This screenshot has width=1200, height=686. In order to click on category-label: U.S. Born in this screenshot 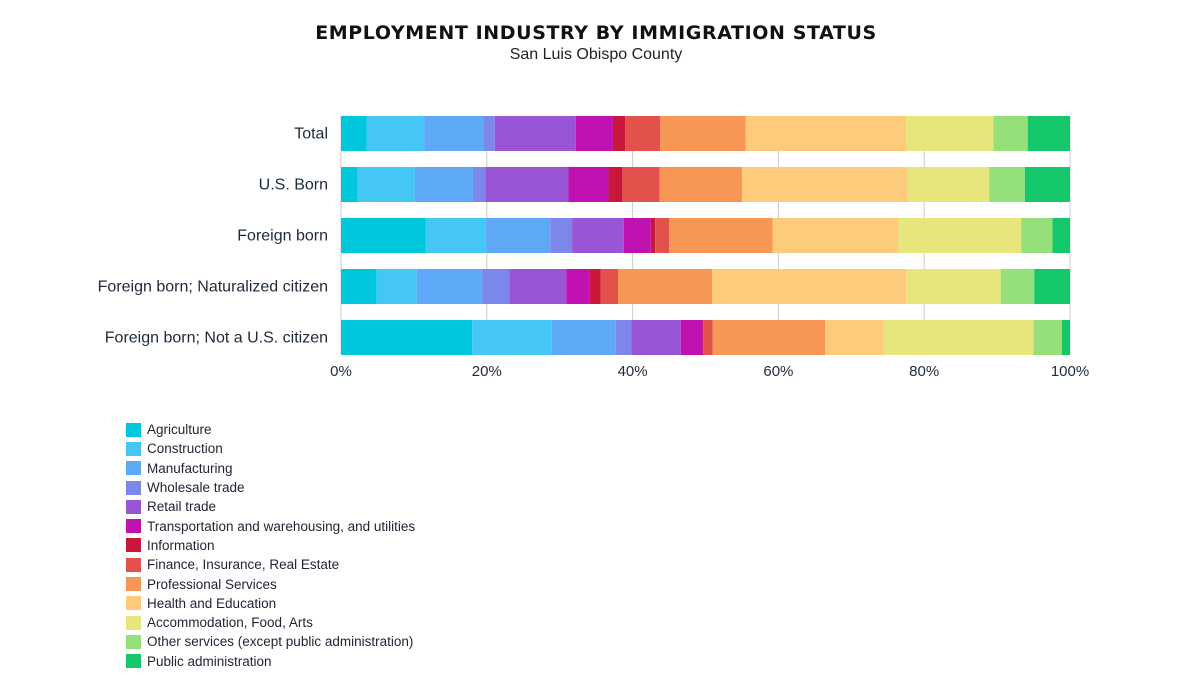, I will do `click(293, 185)`.